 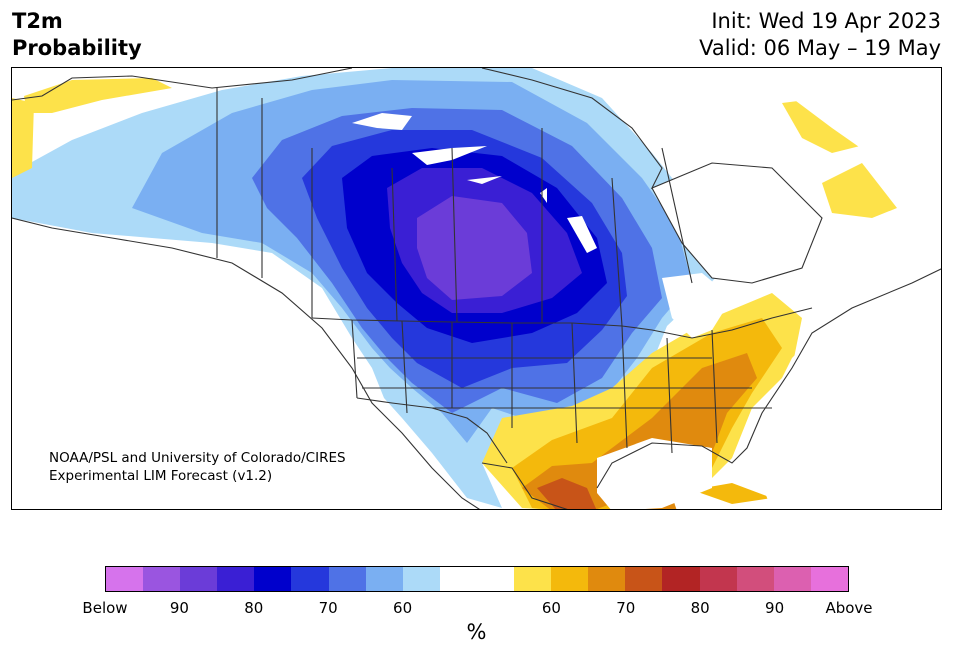 What do you see at coordinates (829, 123) in the screenshot?
I see `greenland-gap` at bounding box center [829, 123].